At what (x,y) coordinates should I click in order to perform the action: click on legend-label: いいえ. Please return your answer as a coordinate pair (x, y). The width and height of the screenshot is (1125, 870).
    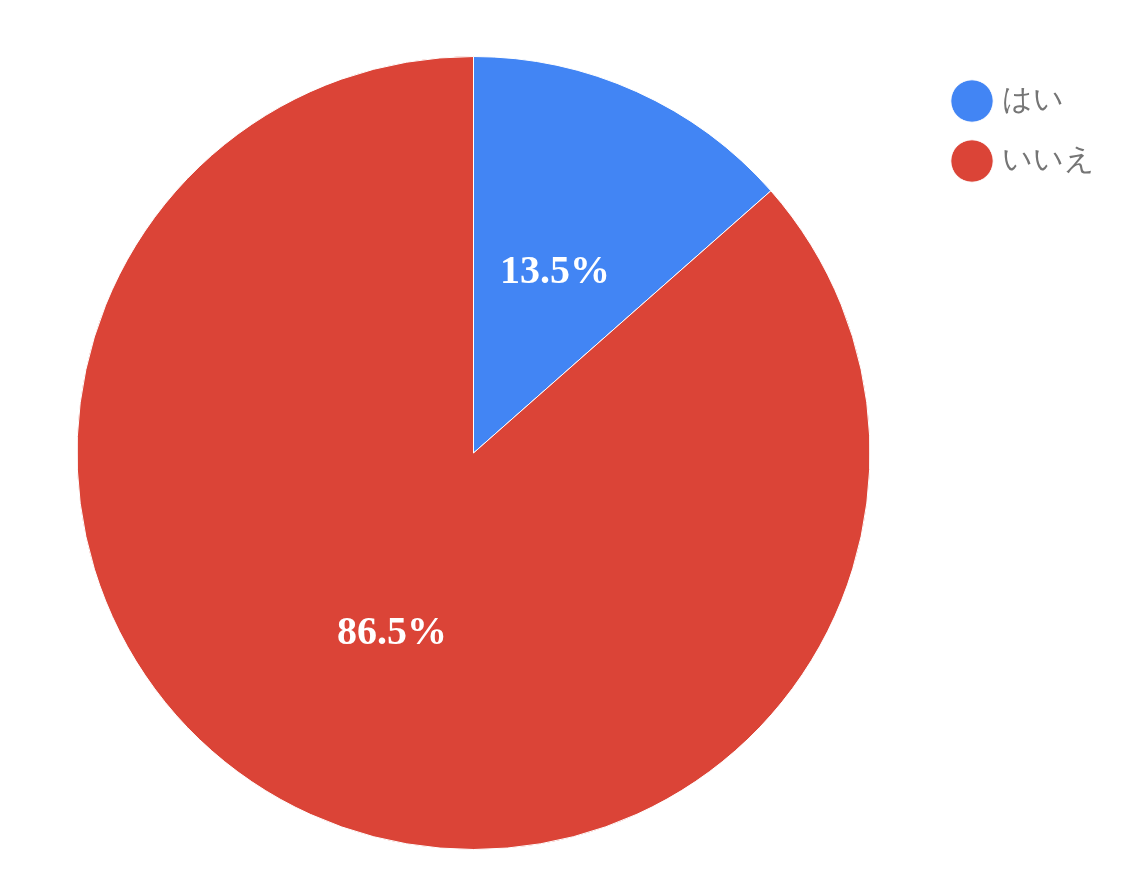
    Looking at the image, I should click on (1048, 158).